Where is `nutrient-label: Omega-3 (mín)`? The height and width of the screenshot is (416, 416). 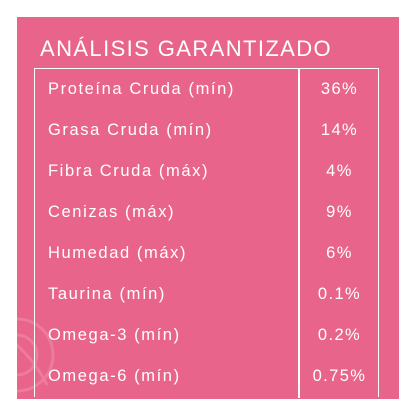 nutrient-label: Omega-3 (mín) is located at coordinates (114, 335).